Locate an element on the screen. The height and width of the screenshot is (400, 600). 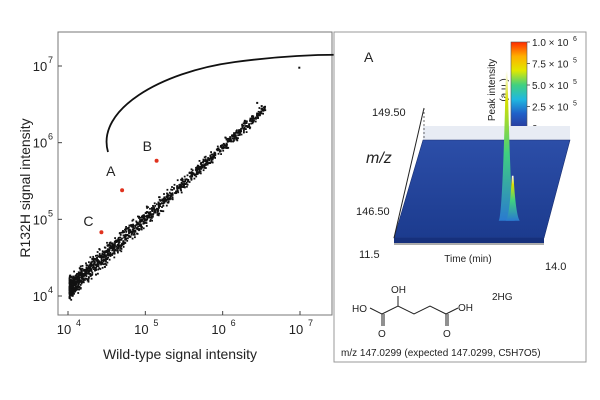
y-tick-label: 10 is located at coordinates (40, 219).